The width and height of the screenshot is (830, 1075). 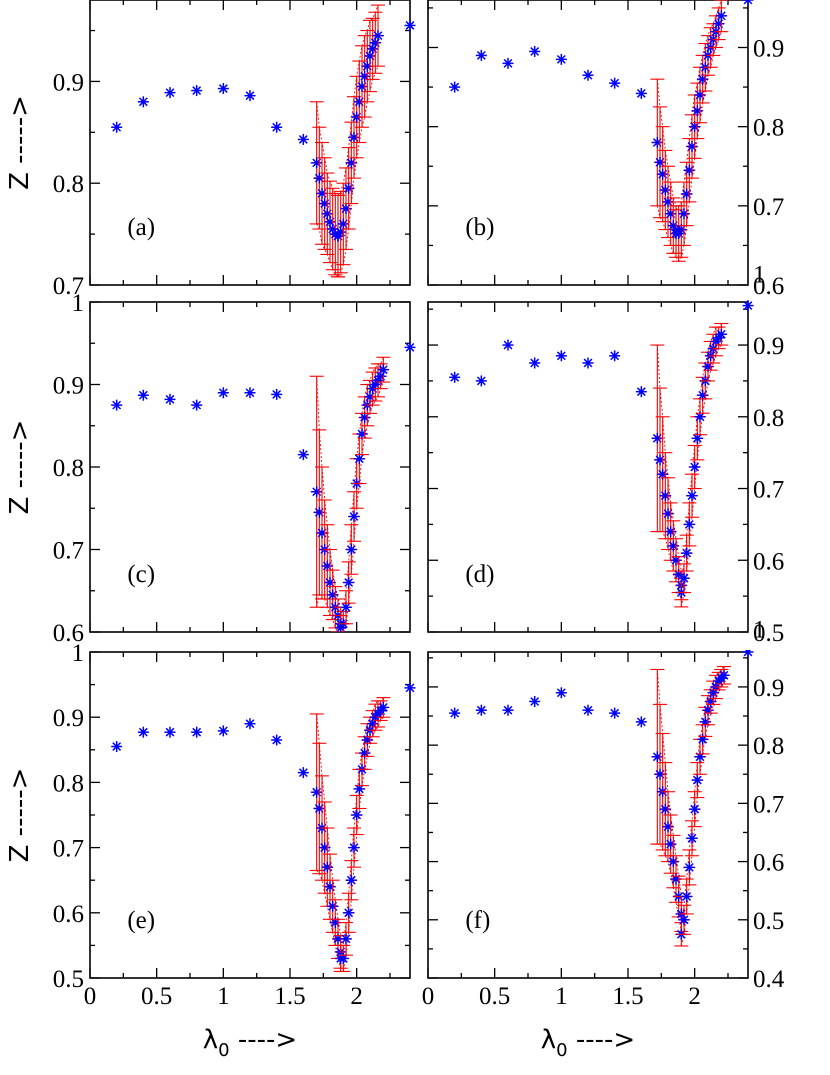 I want to click on x-tick-label: 1, so click(x=561, y=996).